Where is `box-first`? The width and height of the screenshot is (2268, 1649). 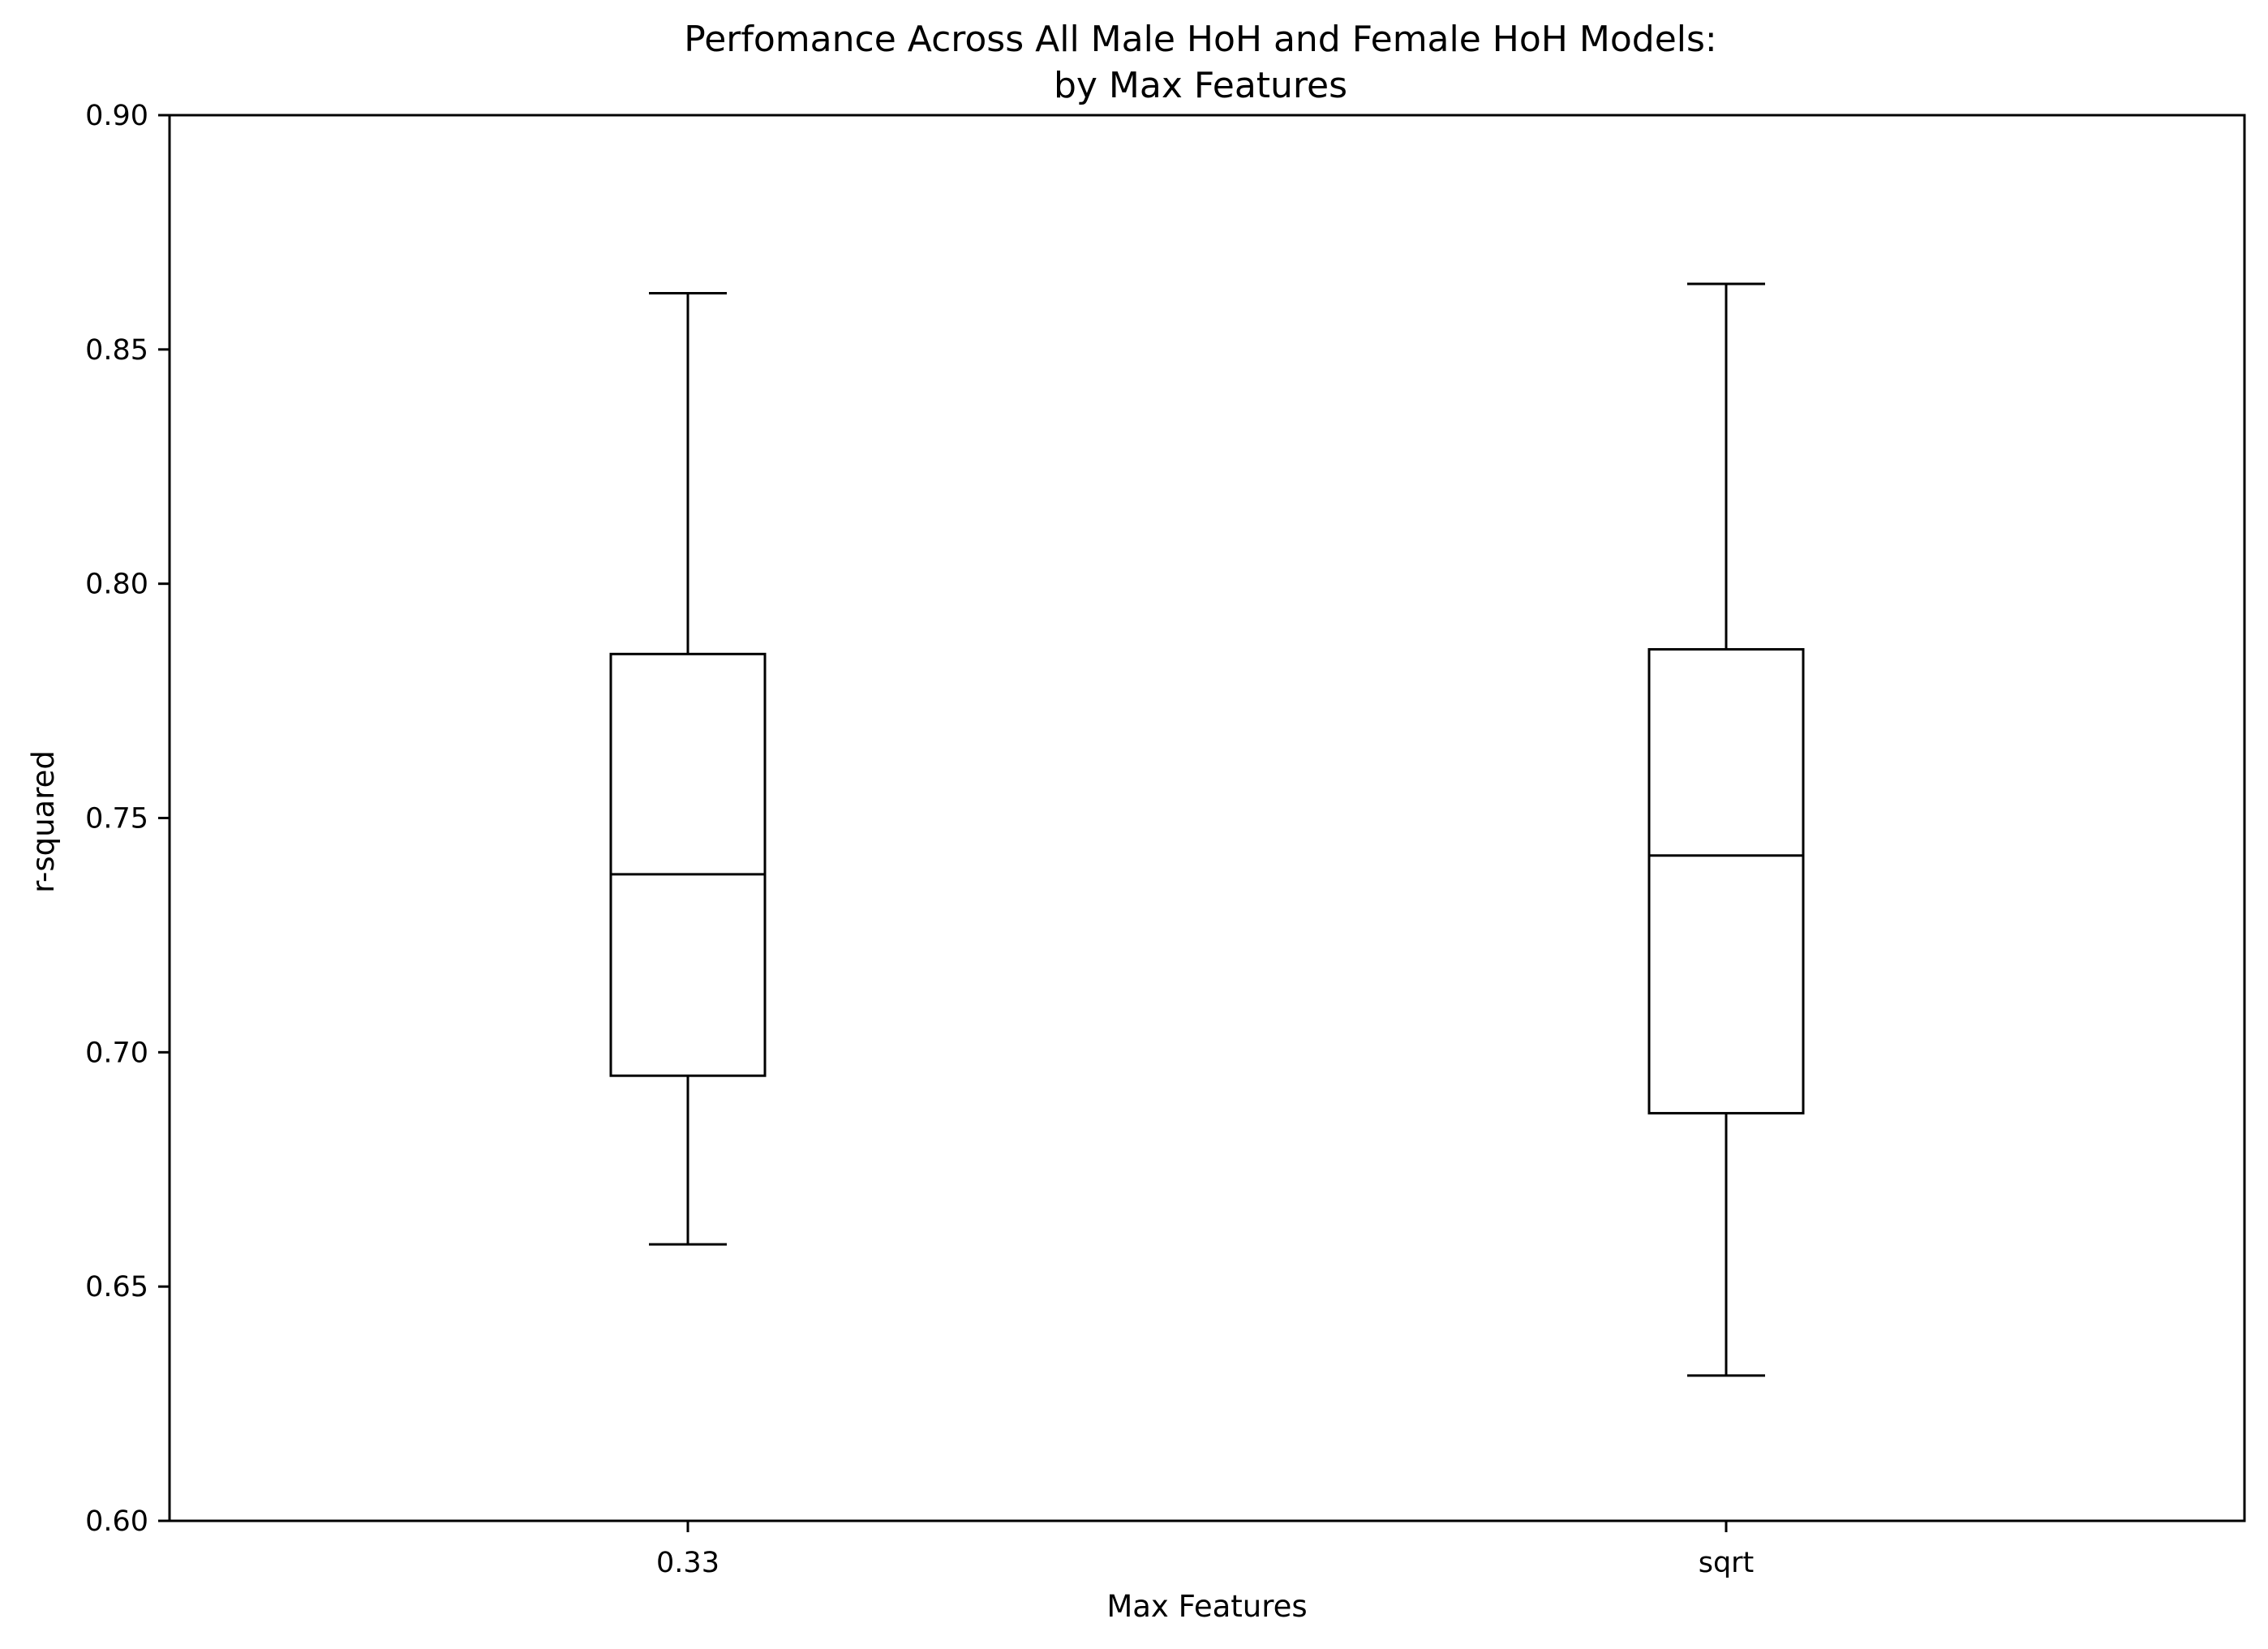 box-first is located at coordinates (688, 769).